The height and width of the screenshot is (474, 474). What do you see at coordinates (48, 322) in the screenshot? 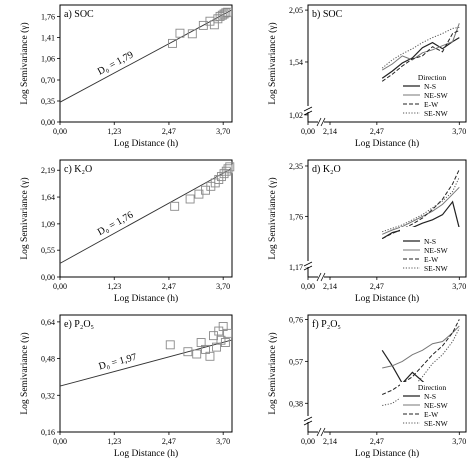
I see `y-tick-label: 0,64` at bounding box center [48, 322].